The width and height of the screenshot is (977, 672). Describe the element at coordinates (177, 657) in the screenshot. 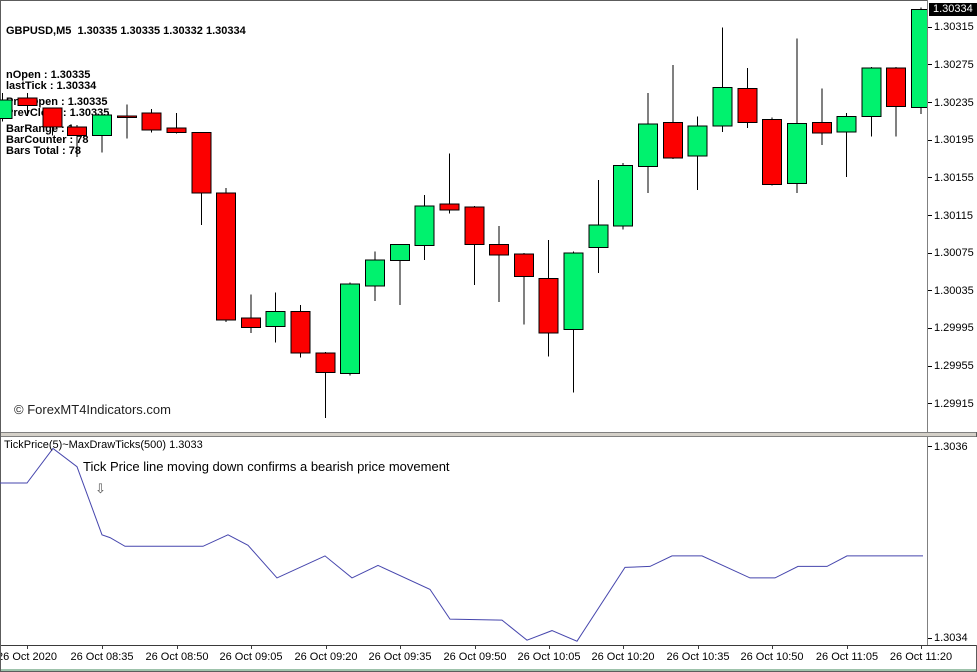

I see `time-label: 26 Oct 08:50` at that location.